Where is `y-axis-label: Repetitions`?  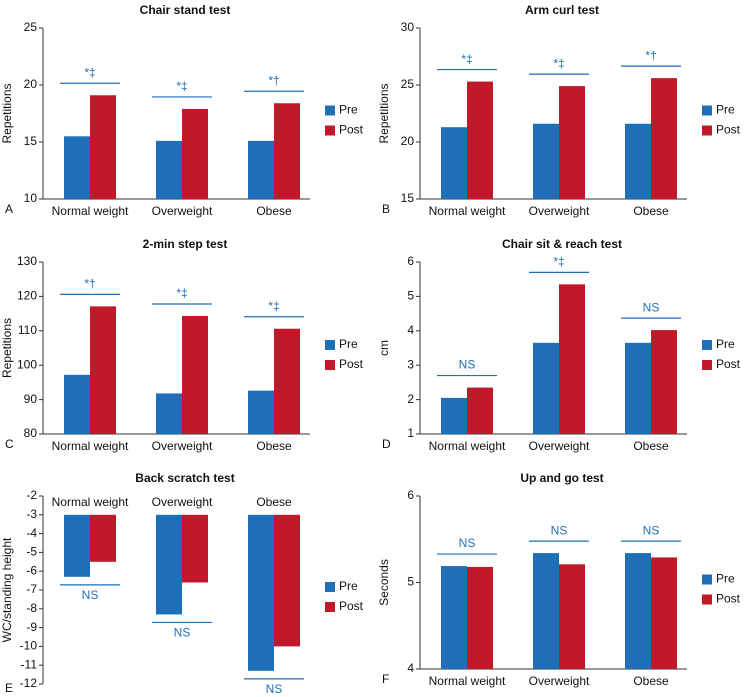
y-axis-label: Repetitions is located at coordinates (384, 113).